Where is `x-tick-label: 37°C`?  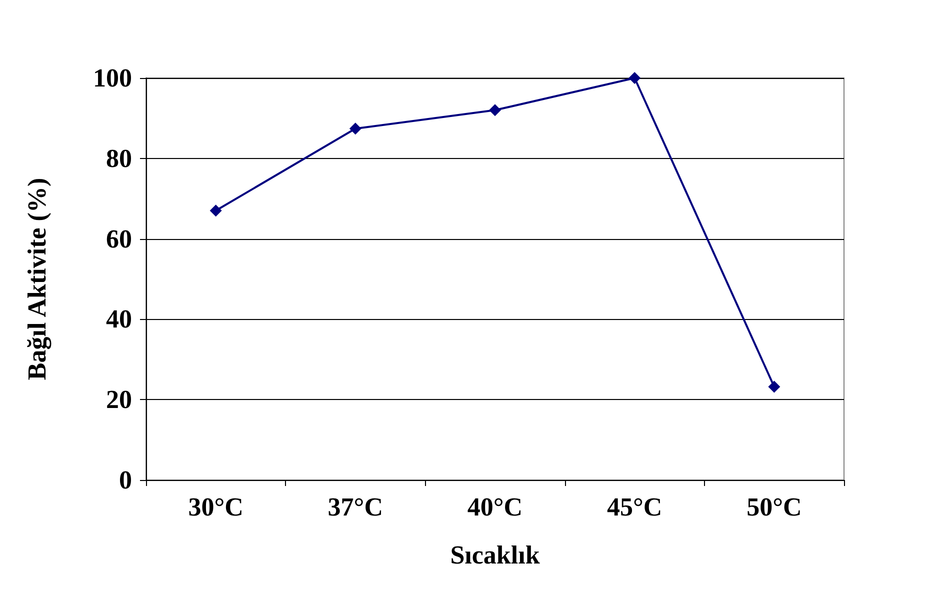 x-tick-label: 37°C is located at coordinates (355, 507).